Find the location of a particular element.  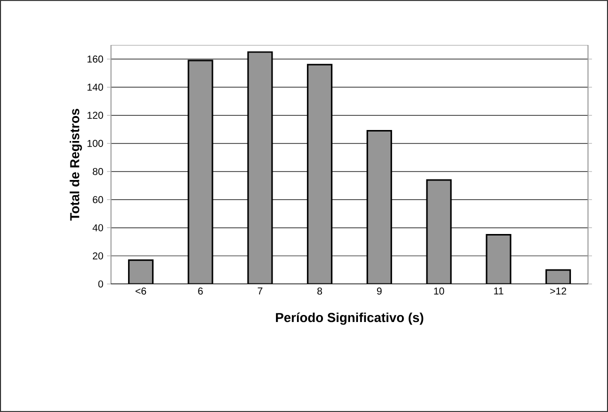

y-tick-label: 100 is located at coordinates (96, 143).